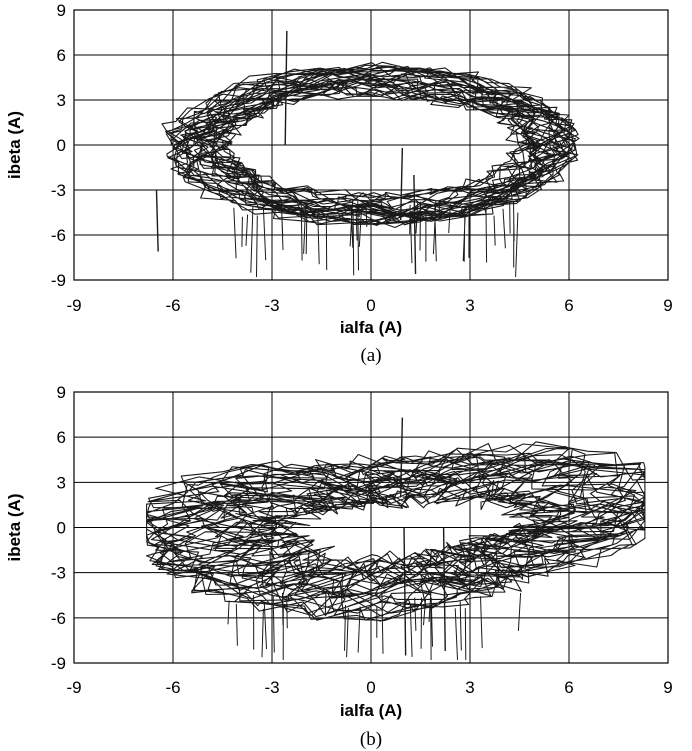  Describe the element at coordinates (568, 687) in the screenshot. I see `panel-b-xtick-label: 6` at that location.